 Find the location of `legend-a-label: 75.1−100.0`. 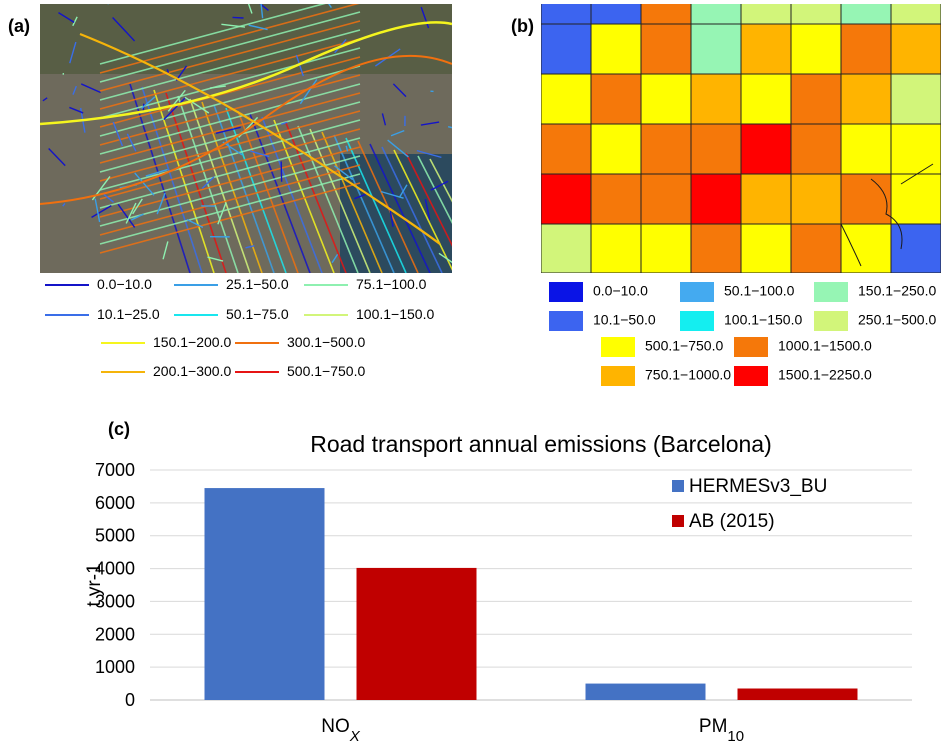

legend-a-label: 75.1−100.0 is located at coordinates (391, 284).